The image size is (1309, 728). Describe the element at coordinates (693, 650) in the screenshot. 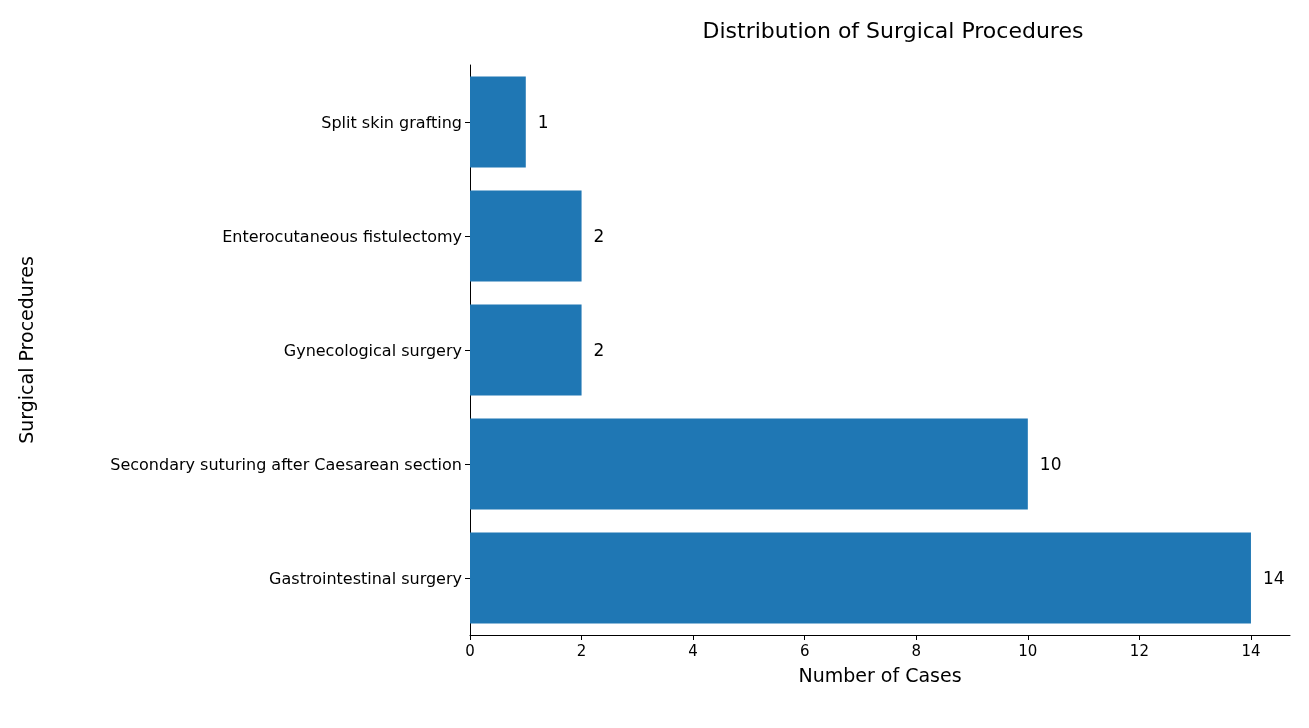

I see `x-tick-label: 4` at that location.